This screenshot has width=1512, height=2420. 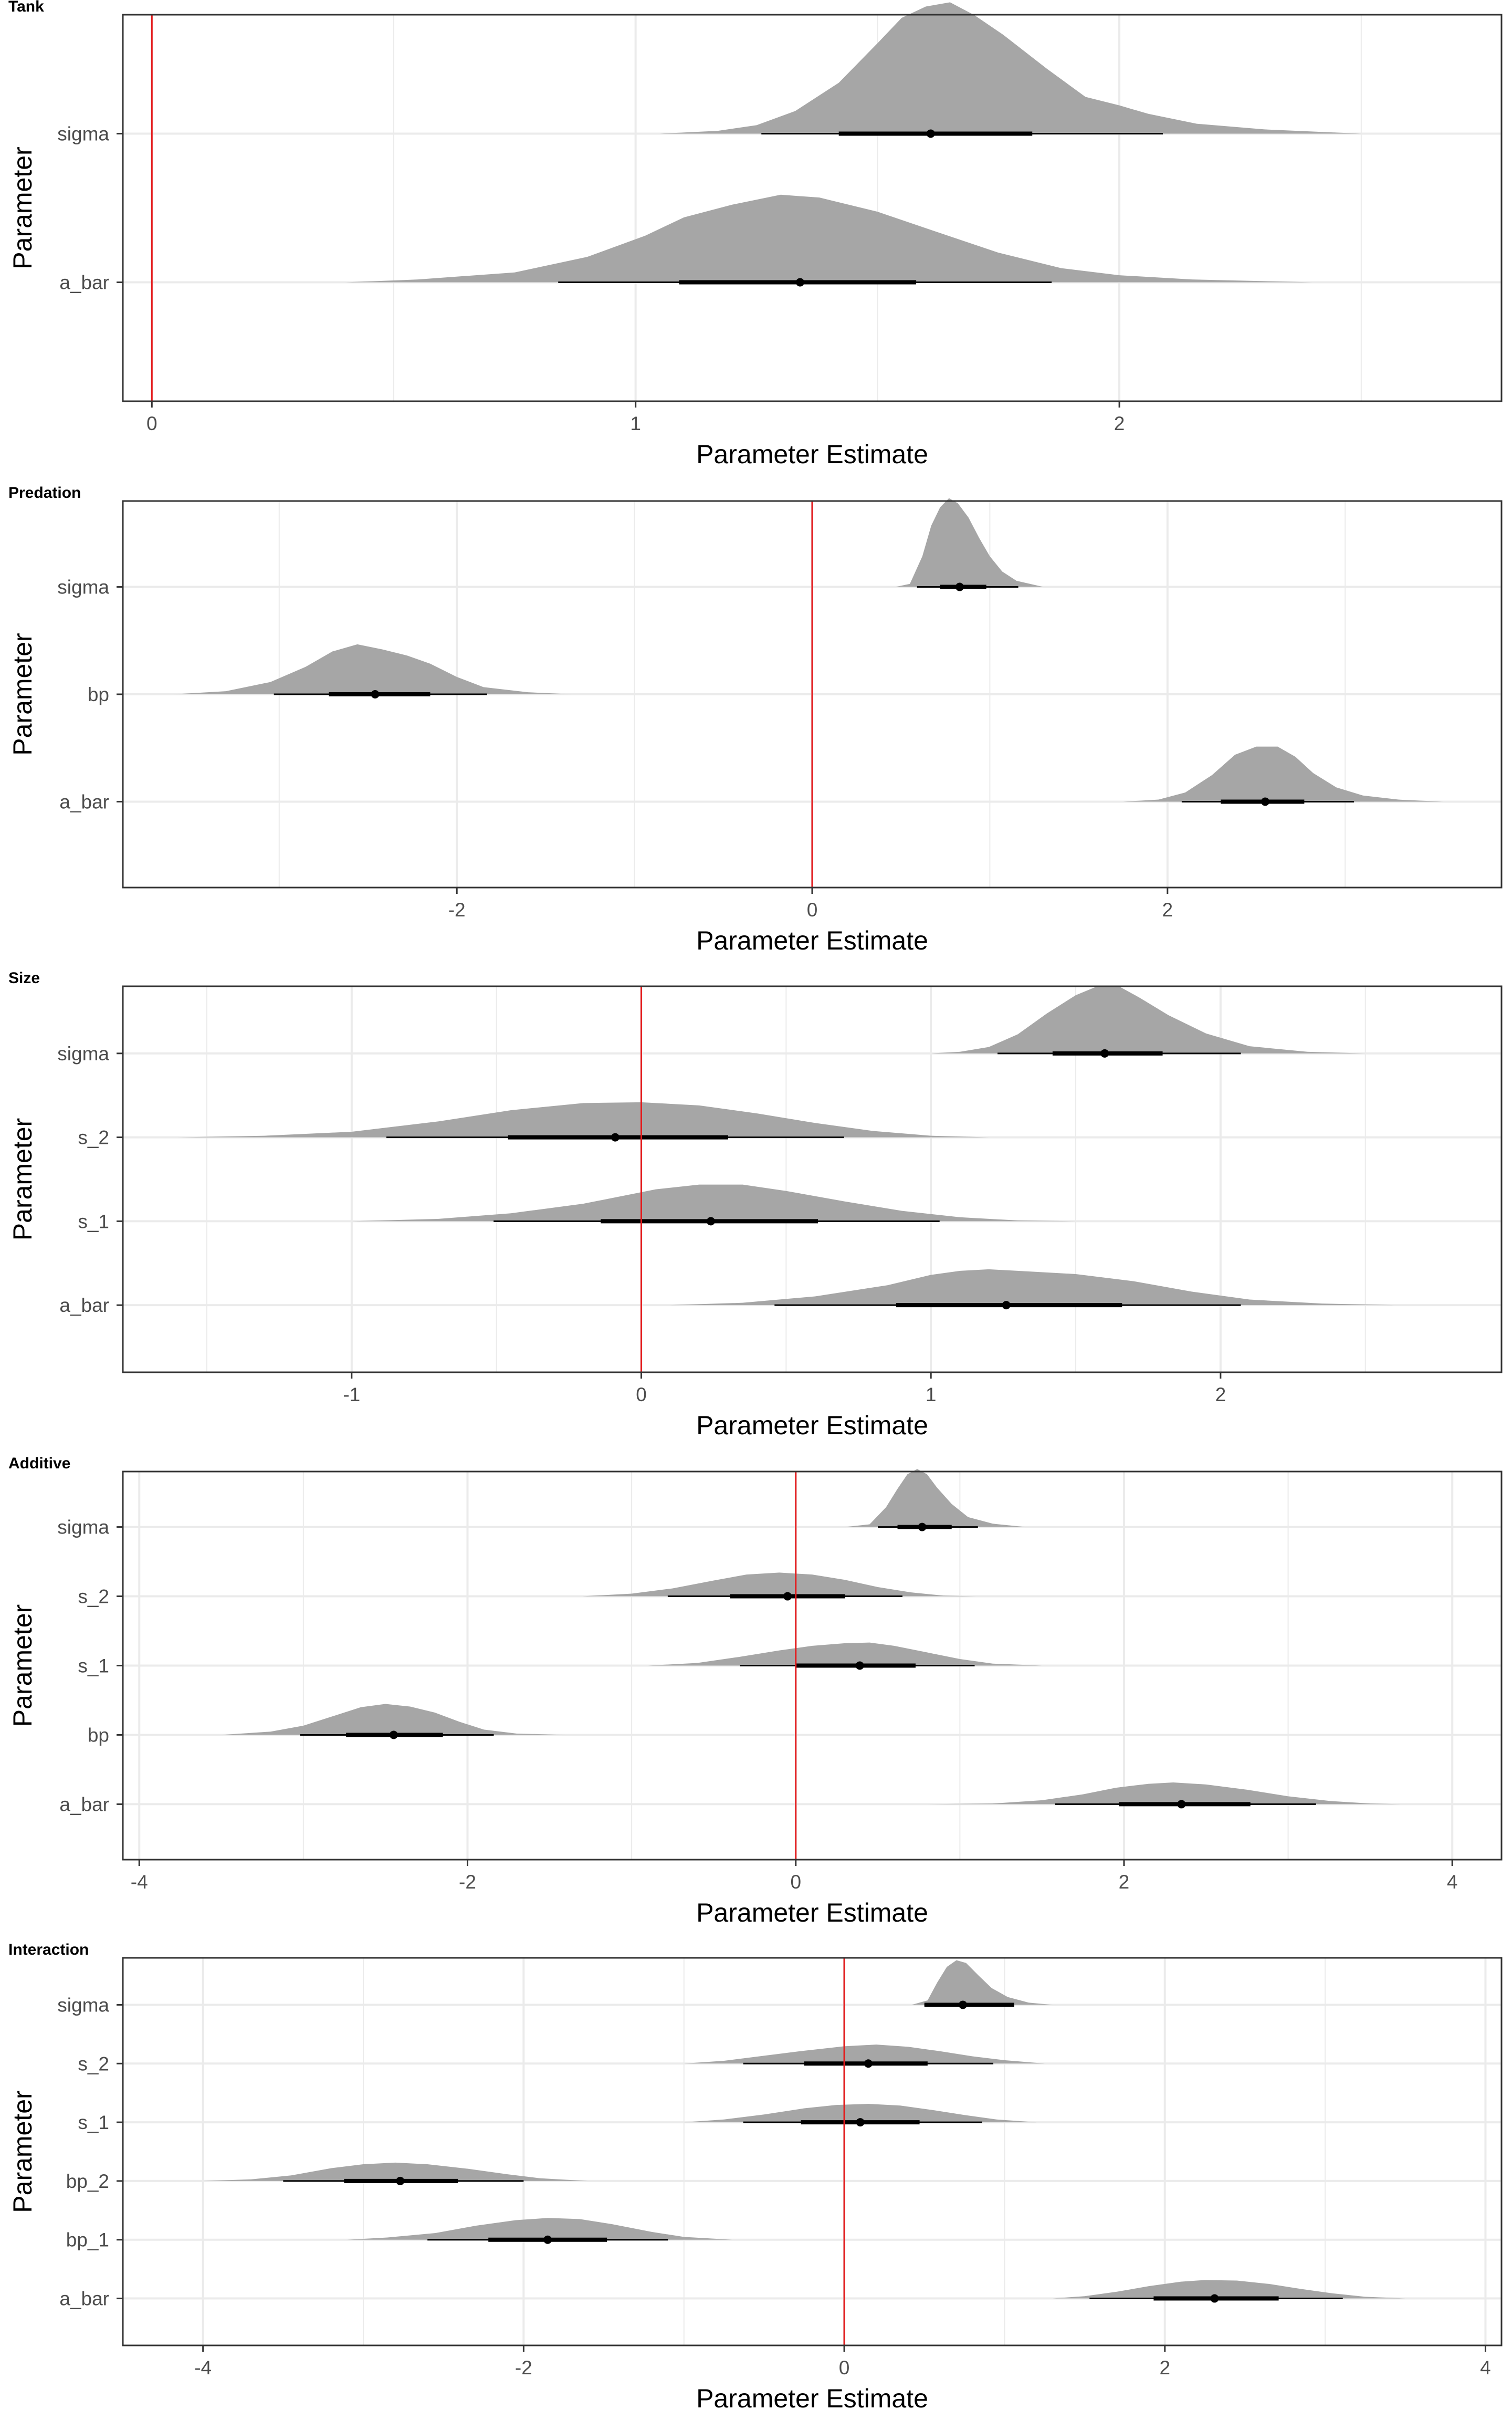 What do you see at coordinates (24, 978) in the screenshot?
I see `panel-title: Size` at bounding box center [24, 978].